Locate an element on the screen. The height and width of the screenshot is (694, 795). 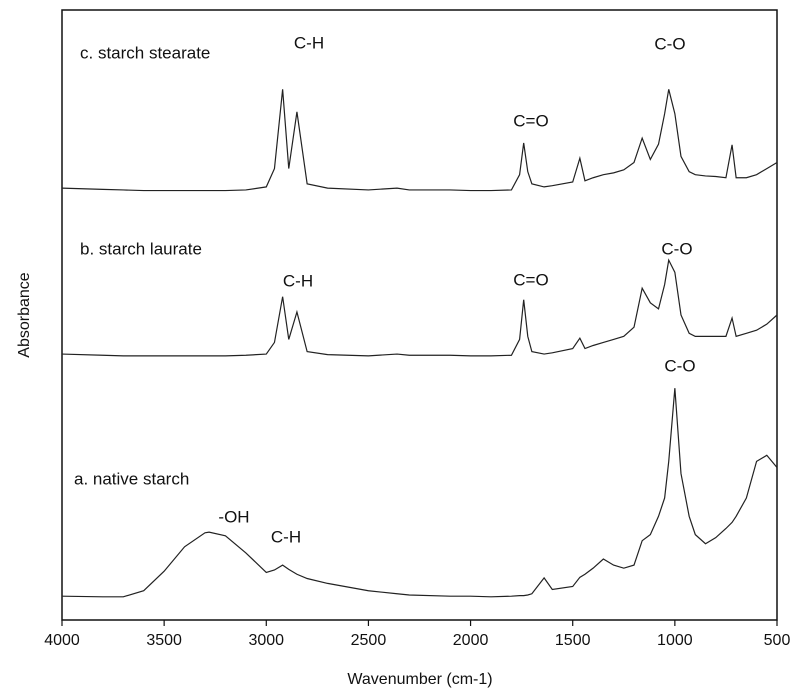
x-tick-label: 1000 is located at coordinates (675, 640).